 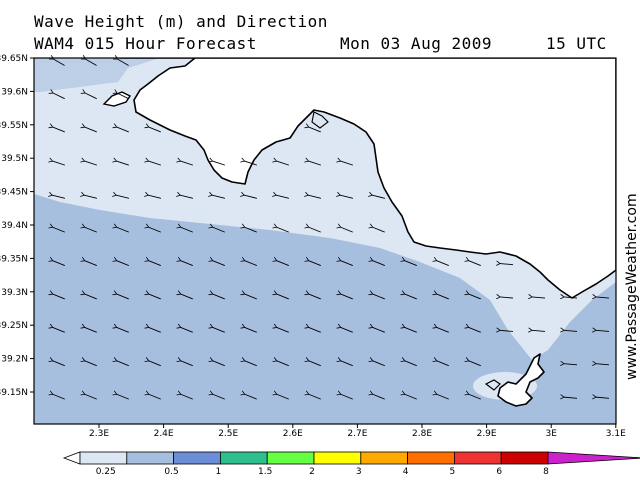 I want to click on land-islet, so click(x=117, y=99).